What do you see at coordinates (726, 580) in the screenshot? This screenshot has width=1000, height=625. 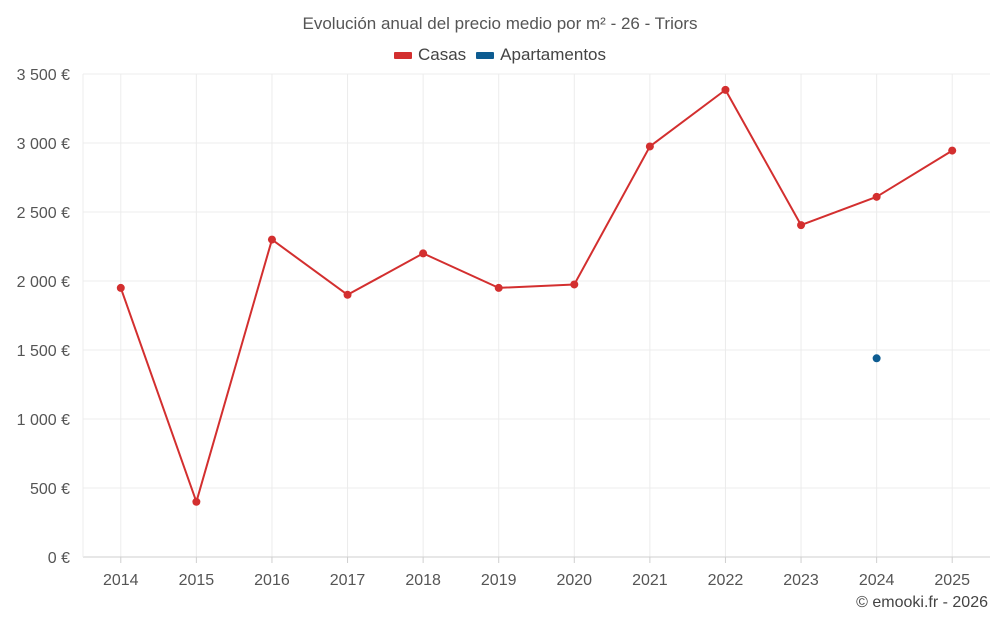 I see `x-tick-label: 2022` at bounding box center [726, 580].